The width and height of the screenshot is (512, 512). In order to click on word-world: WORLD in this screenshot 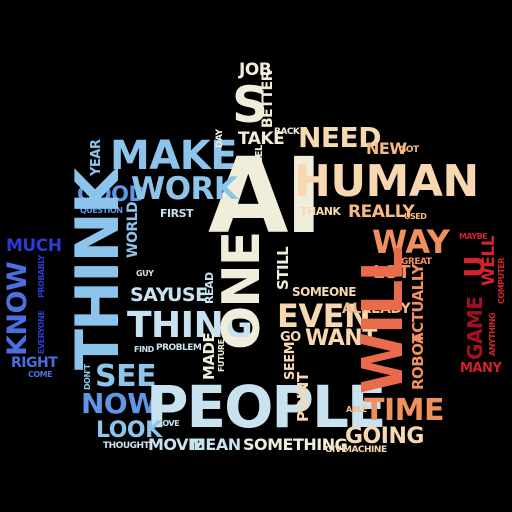, I will do `click(133, 229)`.